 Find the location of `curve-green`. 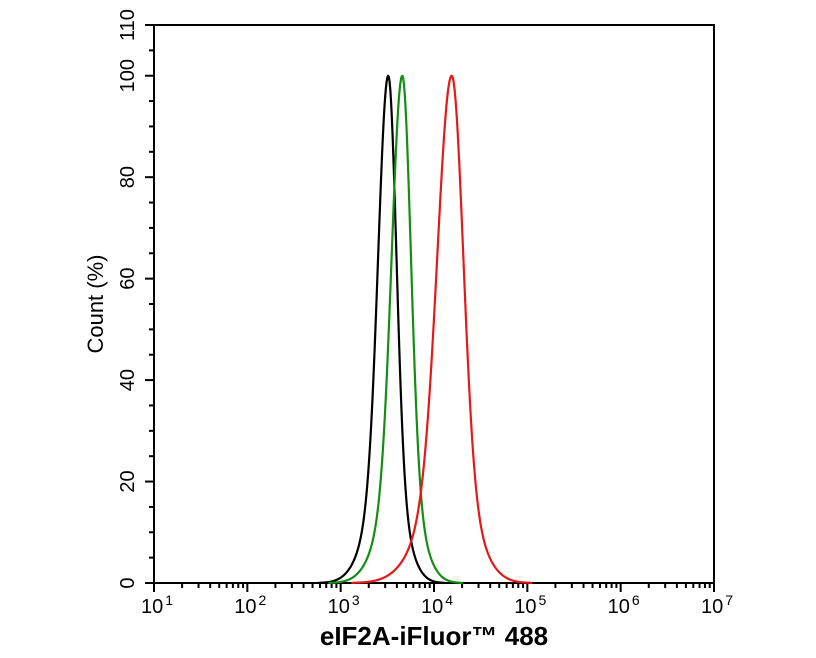

curve-green is located at coordinates (396, 329).